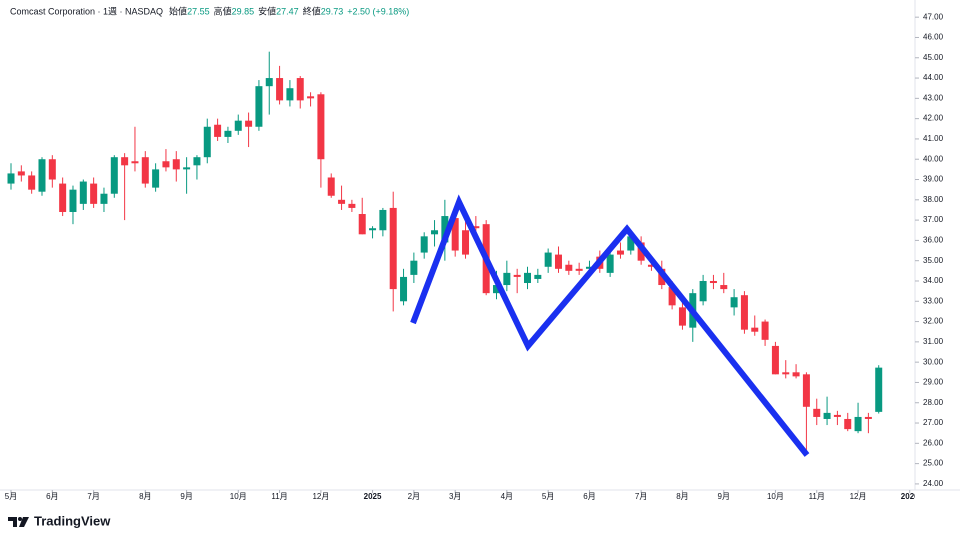  I want to click on x-tick-label: 2025, so click(373, 496).